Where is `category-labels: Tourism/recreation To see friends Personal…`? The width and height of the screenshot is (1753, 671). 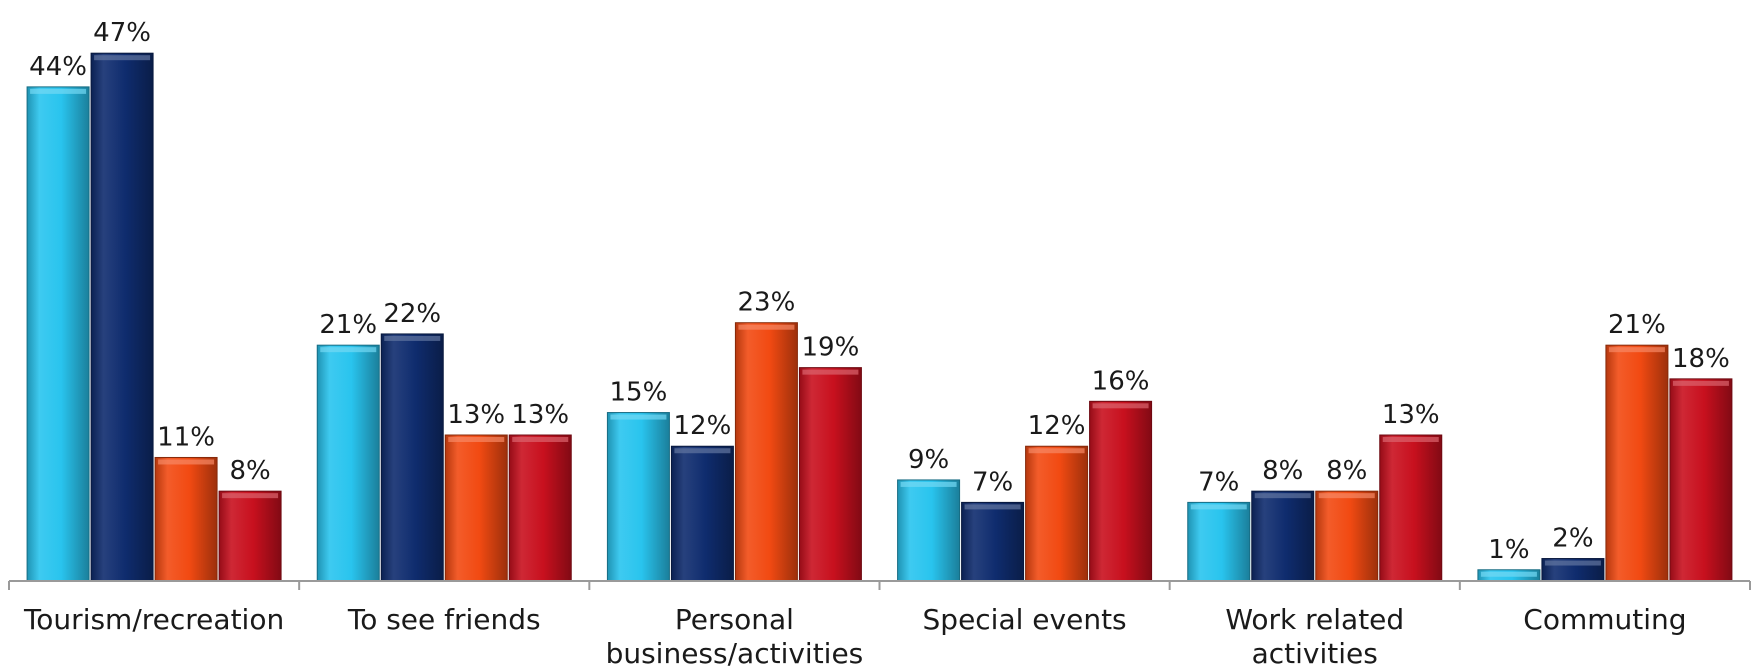
category-labels: Tourism/recreation To see friends Personal… is located at coordinates (855, 636).